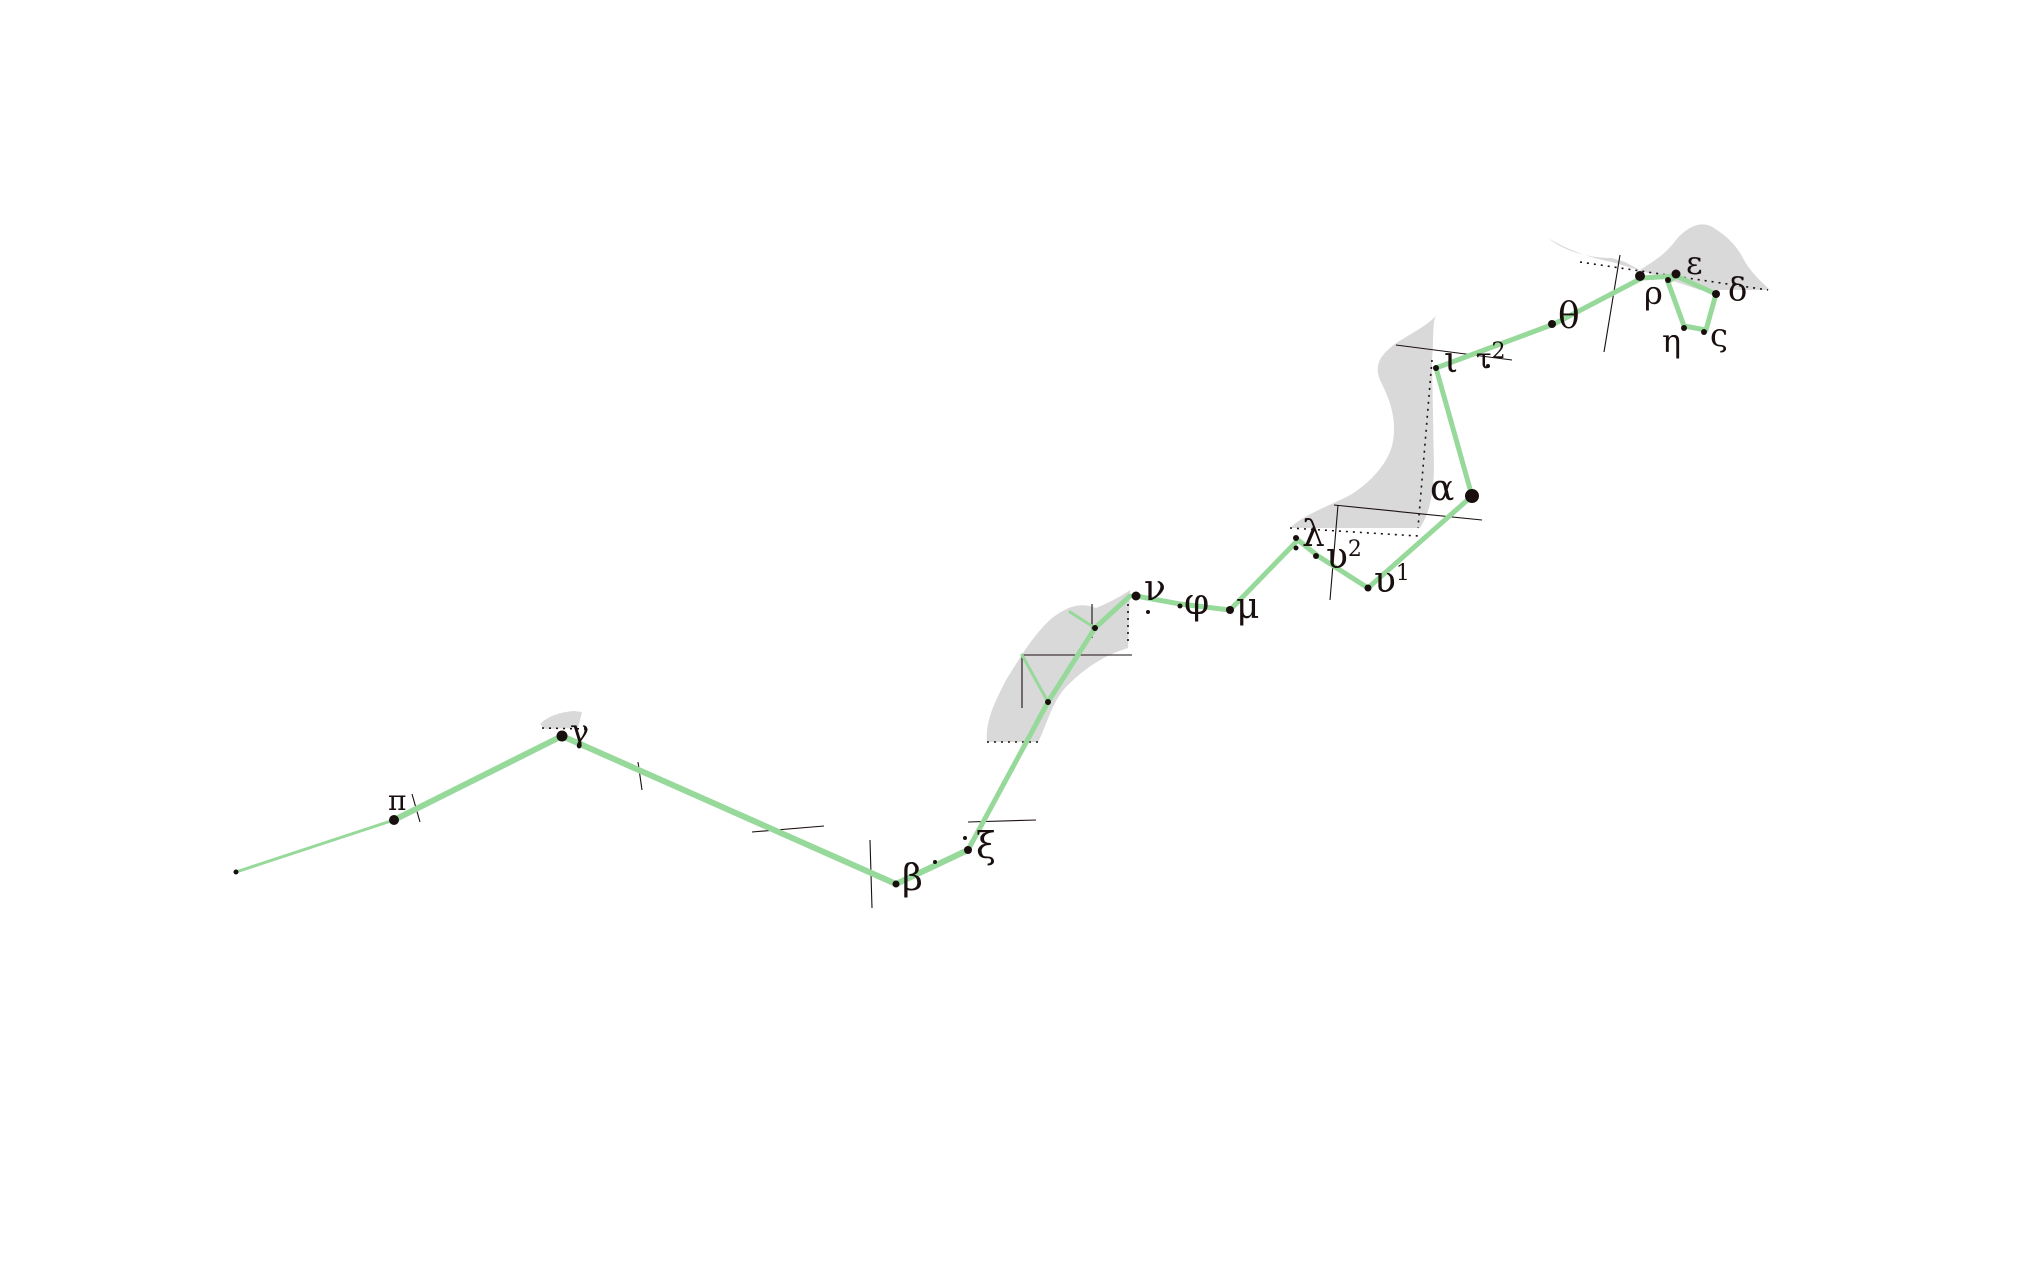 The image size is (2040, 1263). Describe the element at coordinates (394, 820) in the screenshot. I see `star-pi` at that location.